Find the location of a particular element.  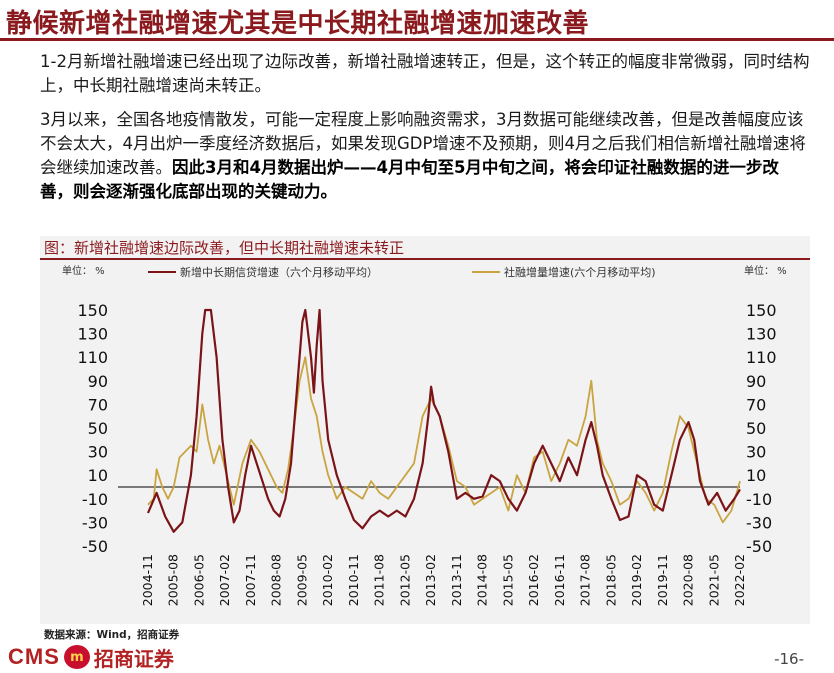

y-tick-label-left: 130 is located at coordinates (92, 334).